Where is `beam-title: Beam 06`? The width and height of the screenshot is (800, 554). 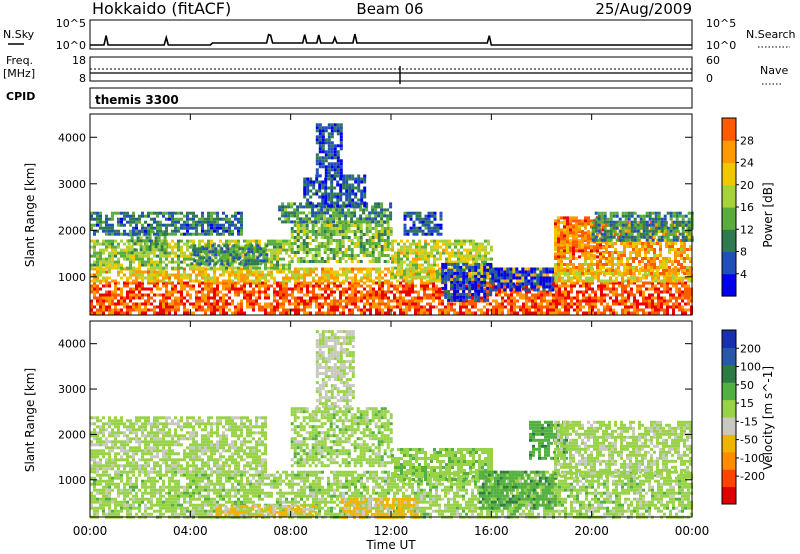
beam-title: Beam 06 is located at coordinates (389, 9).